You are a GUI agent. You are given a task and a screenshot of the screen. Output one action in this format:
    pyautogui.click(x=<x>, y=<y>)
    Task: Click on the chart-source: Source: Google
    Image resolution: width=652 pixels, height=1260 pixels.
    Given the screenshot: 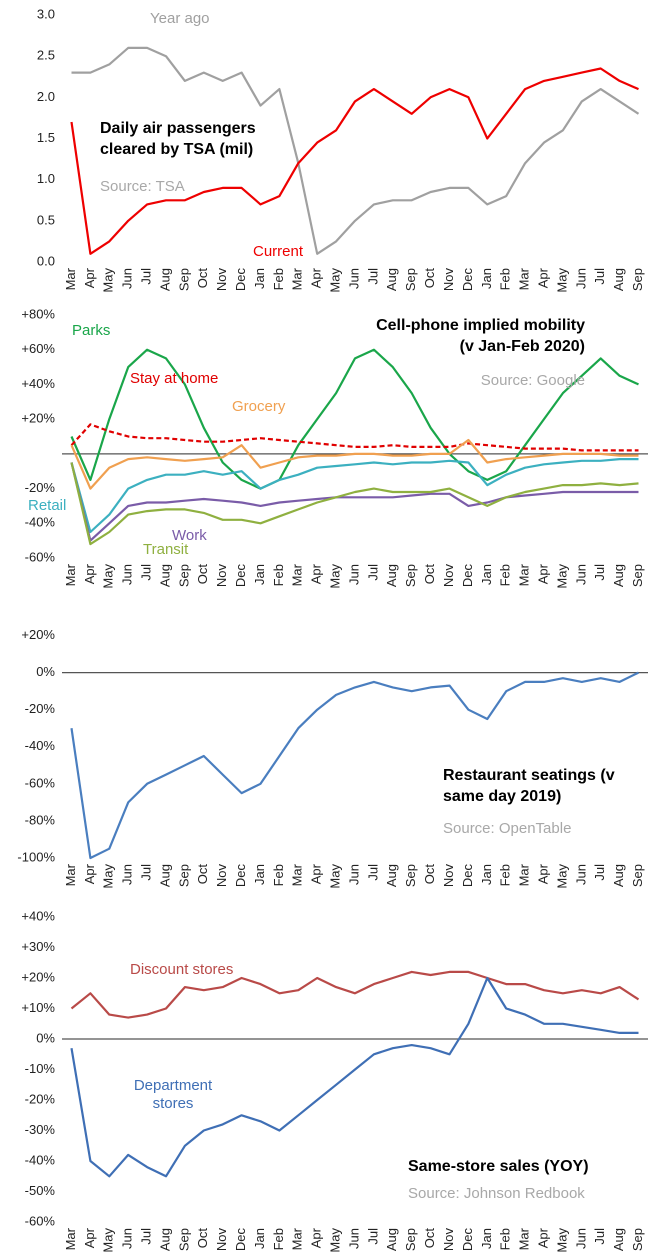 What is the action you would take?
    pyautogui.click(x=532, y=380)
    